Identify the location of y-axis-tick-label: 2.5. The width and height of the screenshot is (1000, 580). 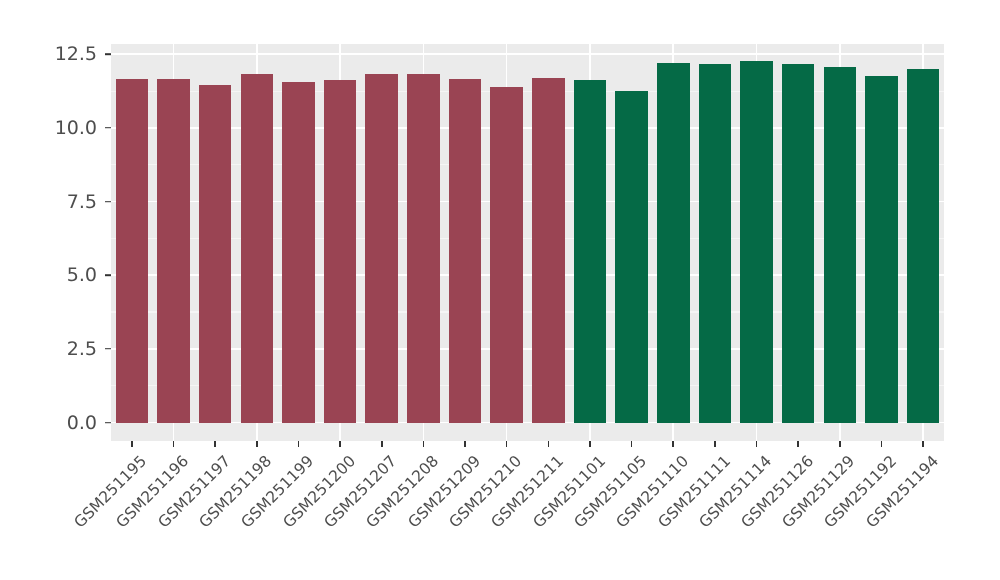
(81, 348).